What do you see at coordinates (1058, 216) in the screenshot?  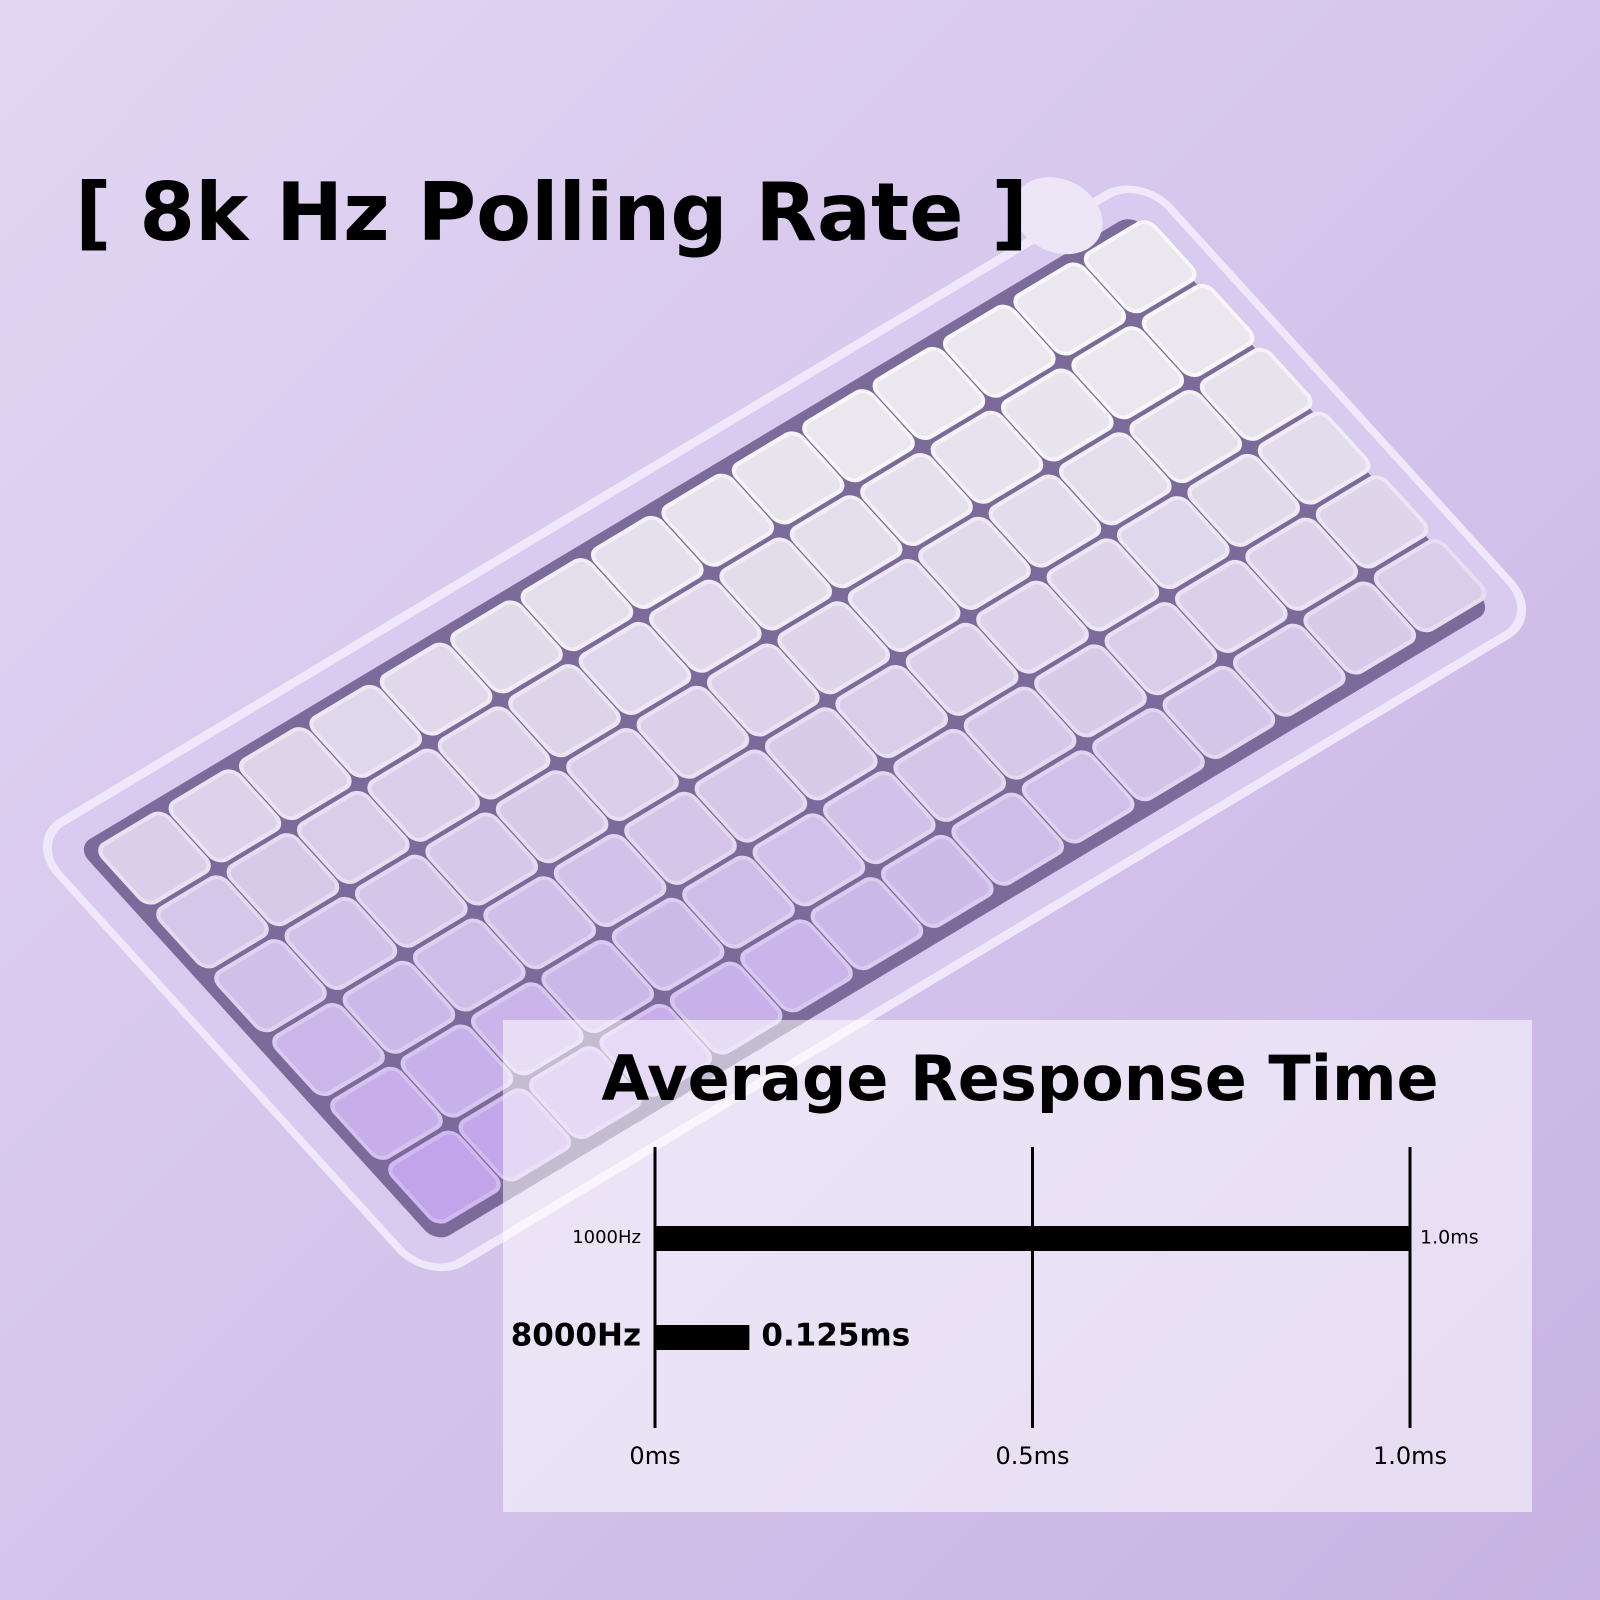 I see `knob` at bounding box center [1058, 216].